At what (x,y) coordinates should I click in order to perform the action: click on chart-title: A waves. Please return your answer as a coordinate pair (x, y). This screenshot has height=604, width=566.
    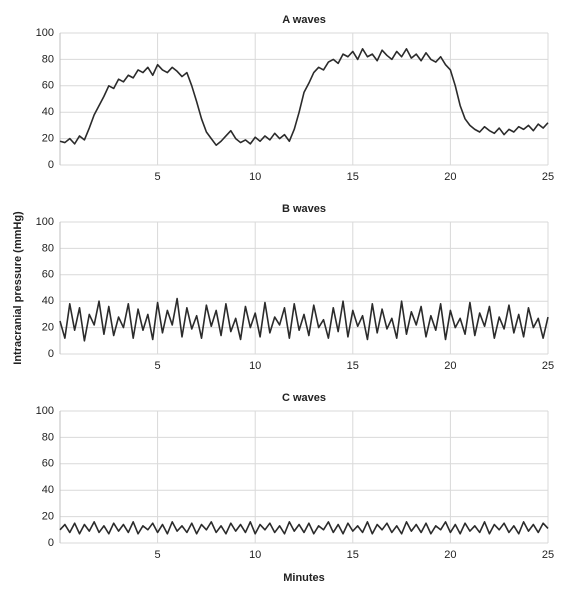
    Looking at the image, I should click on (304, 20).